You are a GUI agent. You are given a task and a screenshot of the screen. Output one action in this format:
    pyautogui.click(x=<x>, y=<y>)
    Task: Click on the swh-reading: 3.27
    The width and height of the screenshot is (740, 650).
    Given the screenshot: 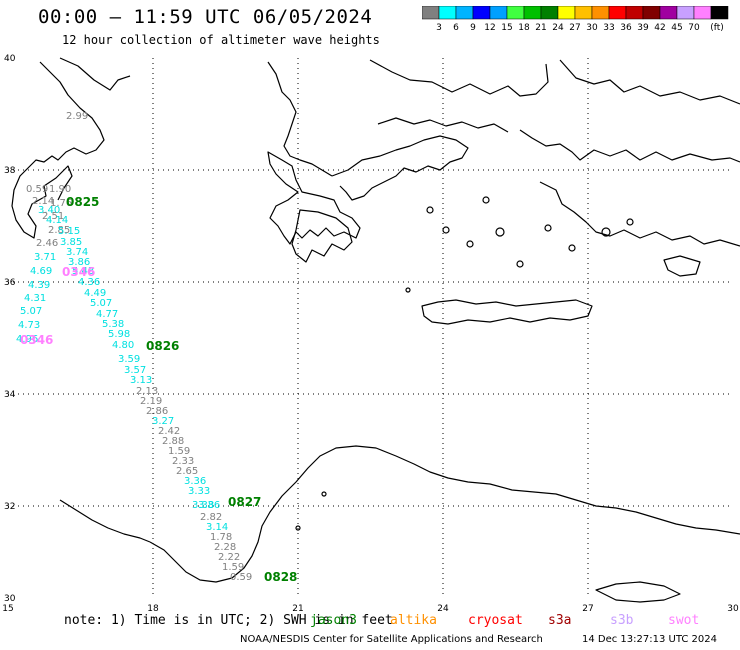 What is the action you would take?
    pyautogui.click(x=163, y=421)
    